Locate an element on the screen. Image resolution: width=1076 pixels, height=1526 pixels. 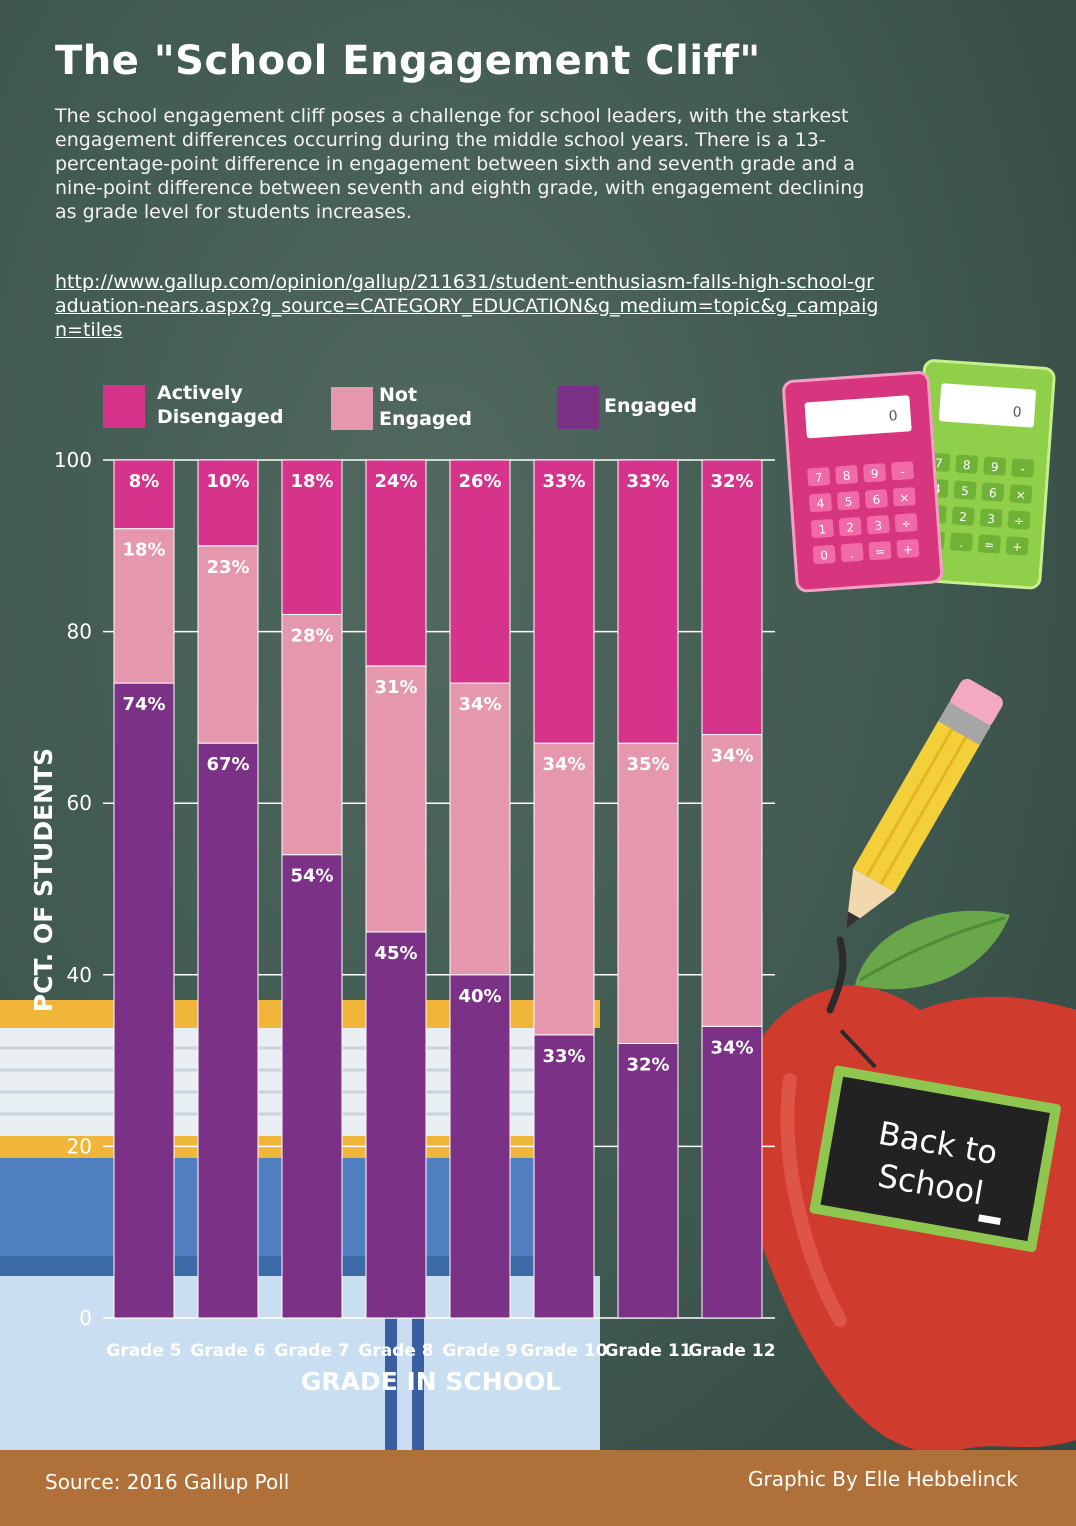
data-label-not-engaged: 31% is located at coordinates (395, 687).